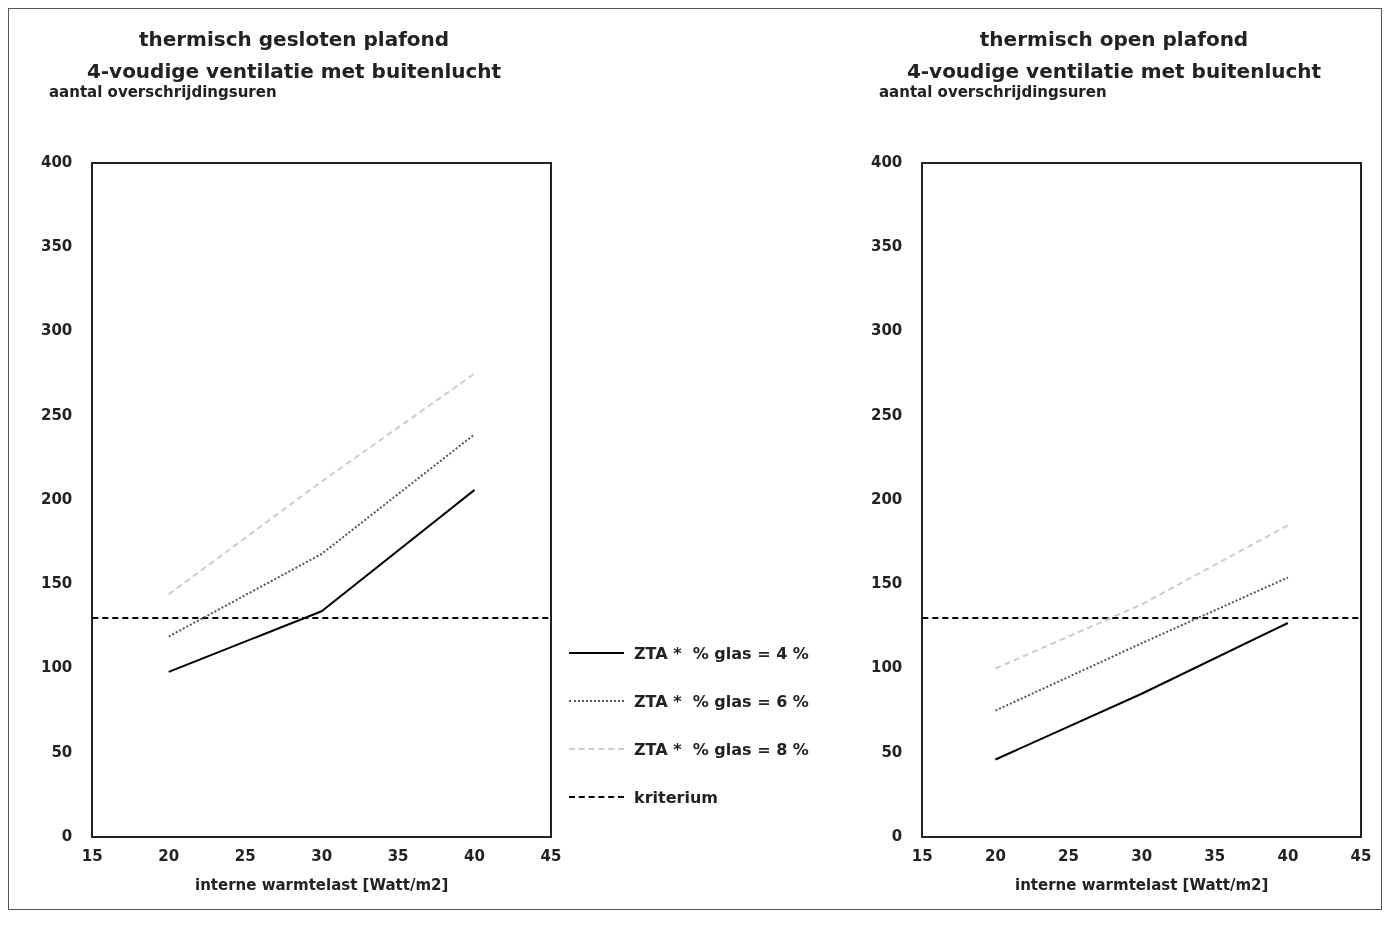  I want to click on legend-label: ZTA * % glas = 4 %, so click(721, 653).